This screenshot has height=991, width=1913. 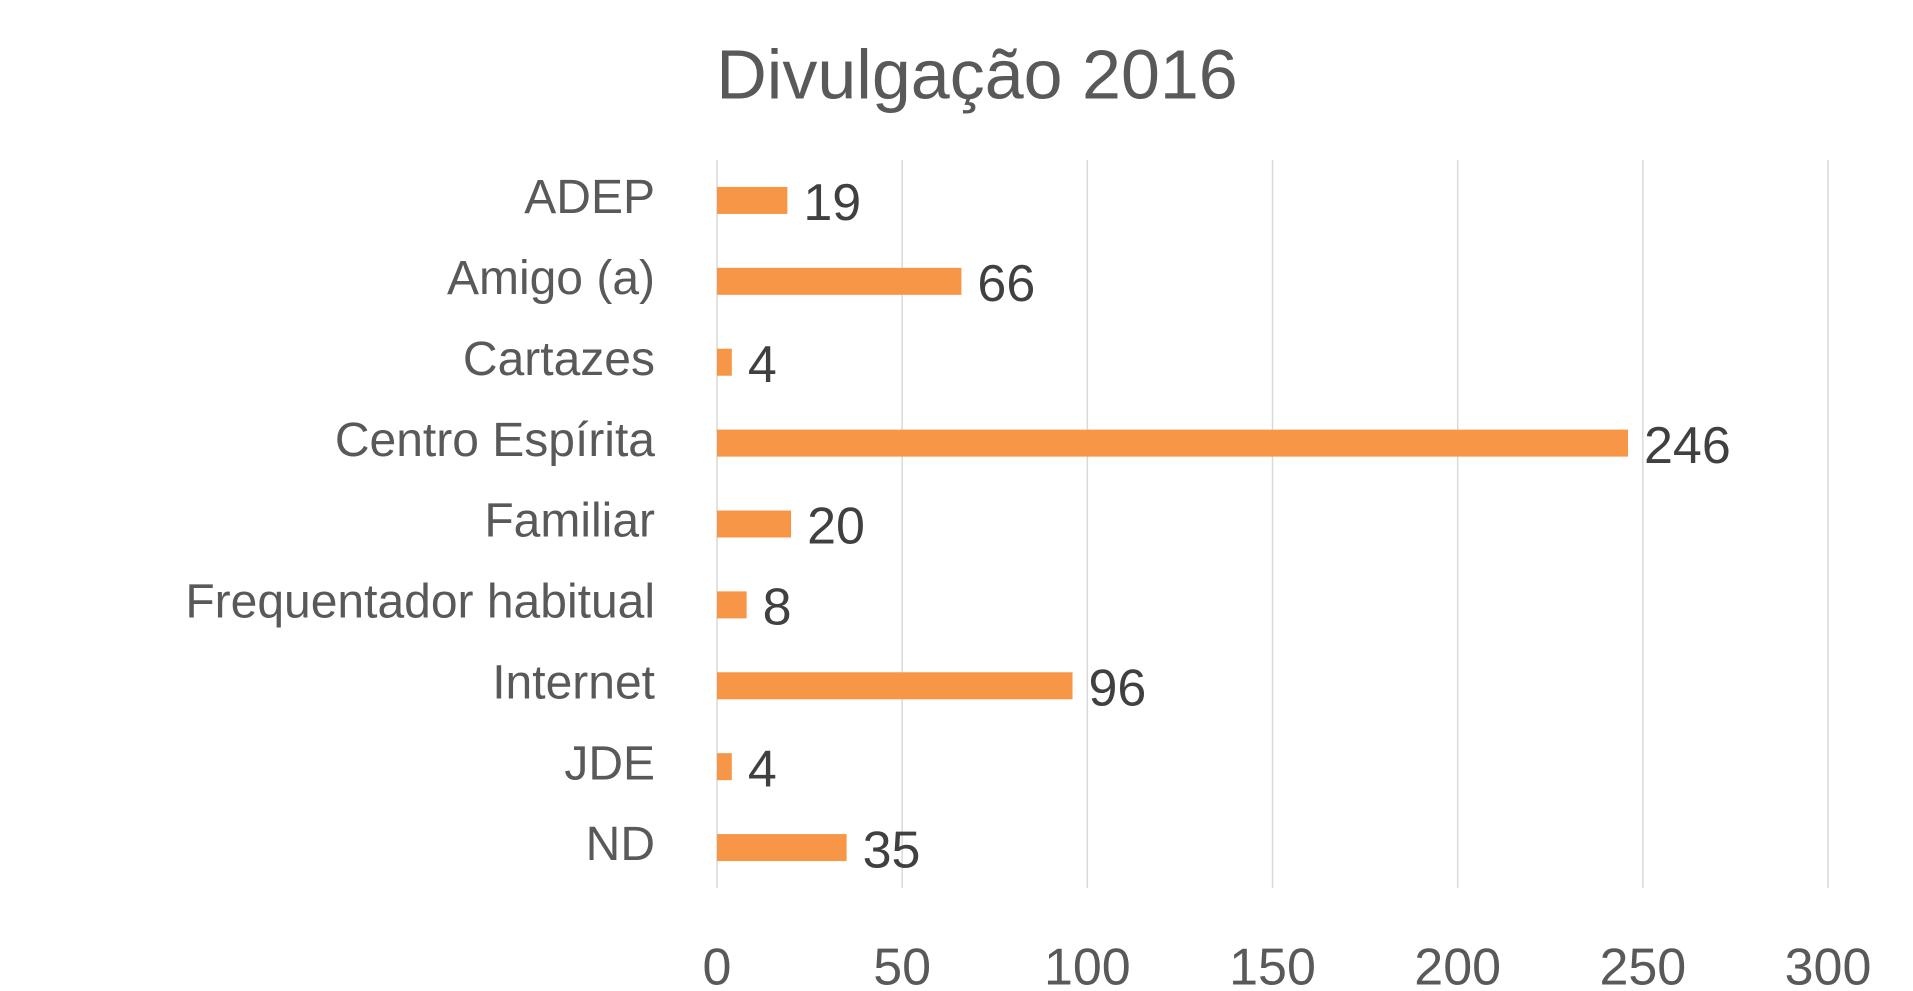 I want to click on x-tick-label: 200, so click(x=1457, y=965).